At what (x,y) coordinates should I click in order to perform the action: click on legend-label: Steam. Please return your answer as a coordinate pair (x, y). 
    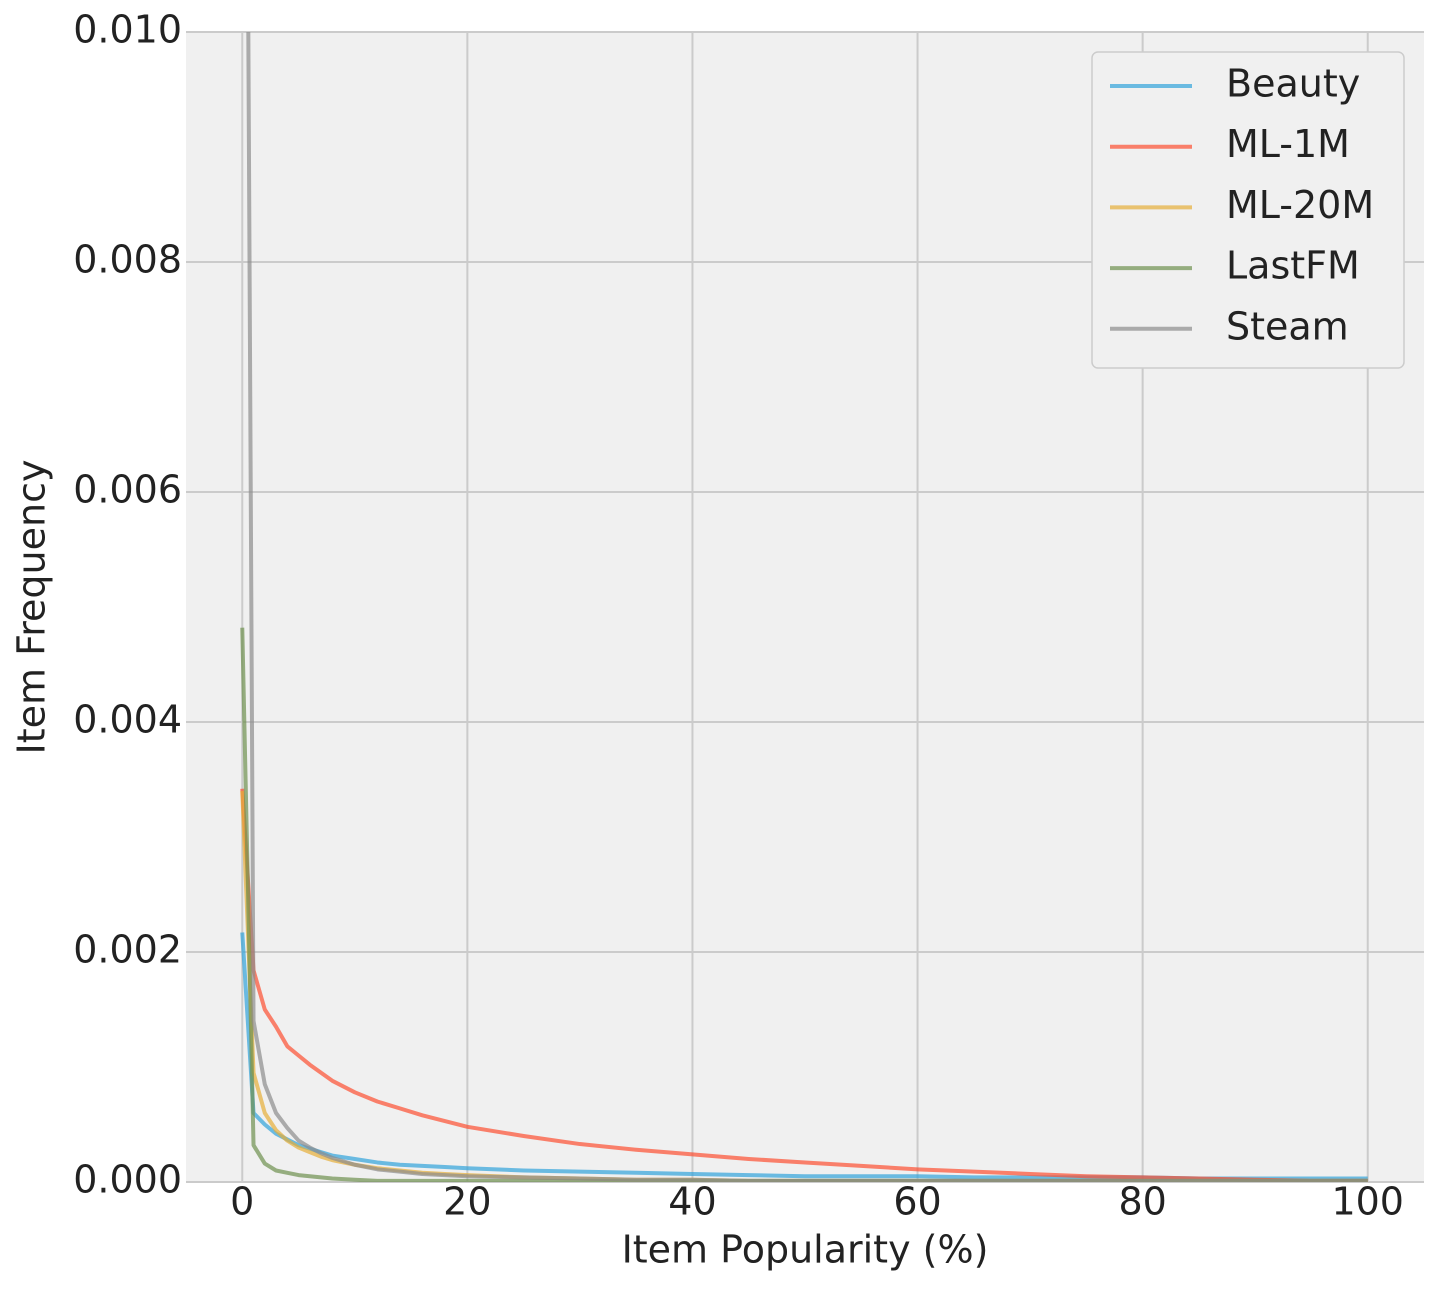
    Looking at the image, I should click on (1287, 326).